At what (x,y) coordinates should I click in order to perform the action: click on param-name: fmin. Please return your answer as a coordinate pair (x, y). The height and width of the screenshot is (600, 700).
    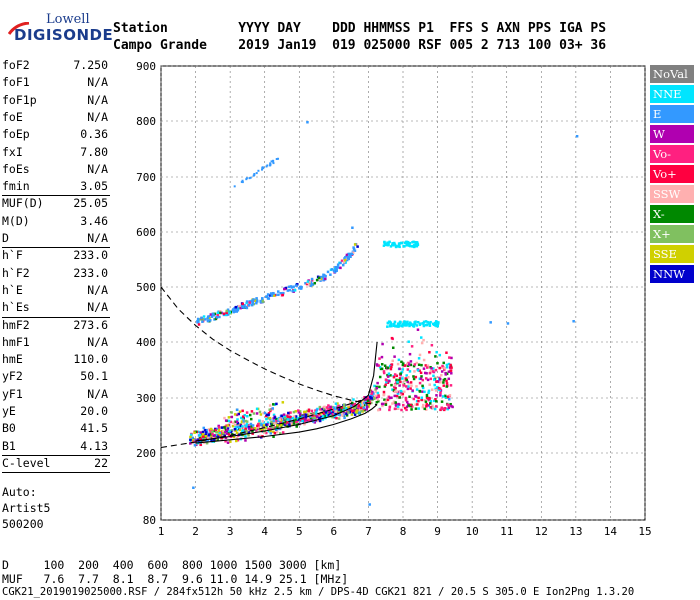
    Looking at the image, I should click on (16, 186).